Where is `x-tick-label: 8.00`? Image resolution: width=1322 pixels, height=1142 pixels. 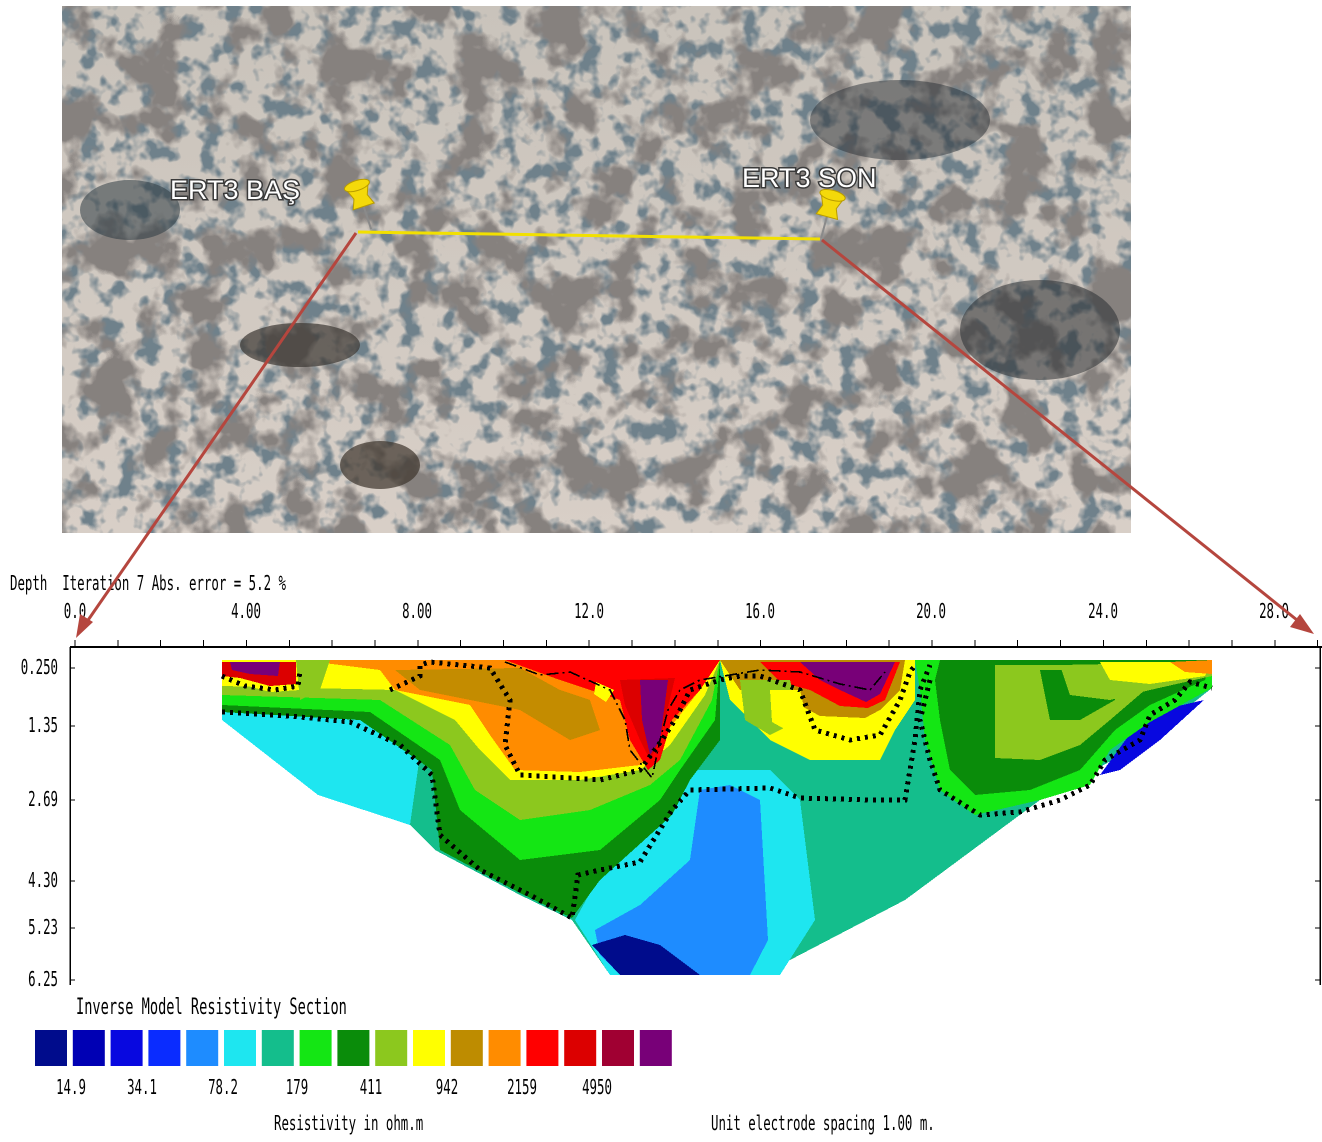
x-tick-label: 8.00 is located at coordinates (417, 611).